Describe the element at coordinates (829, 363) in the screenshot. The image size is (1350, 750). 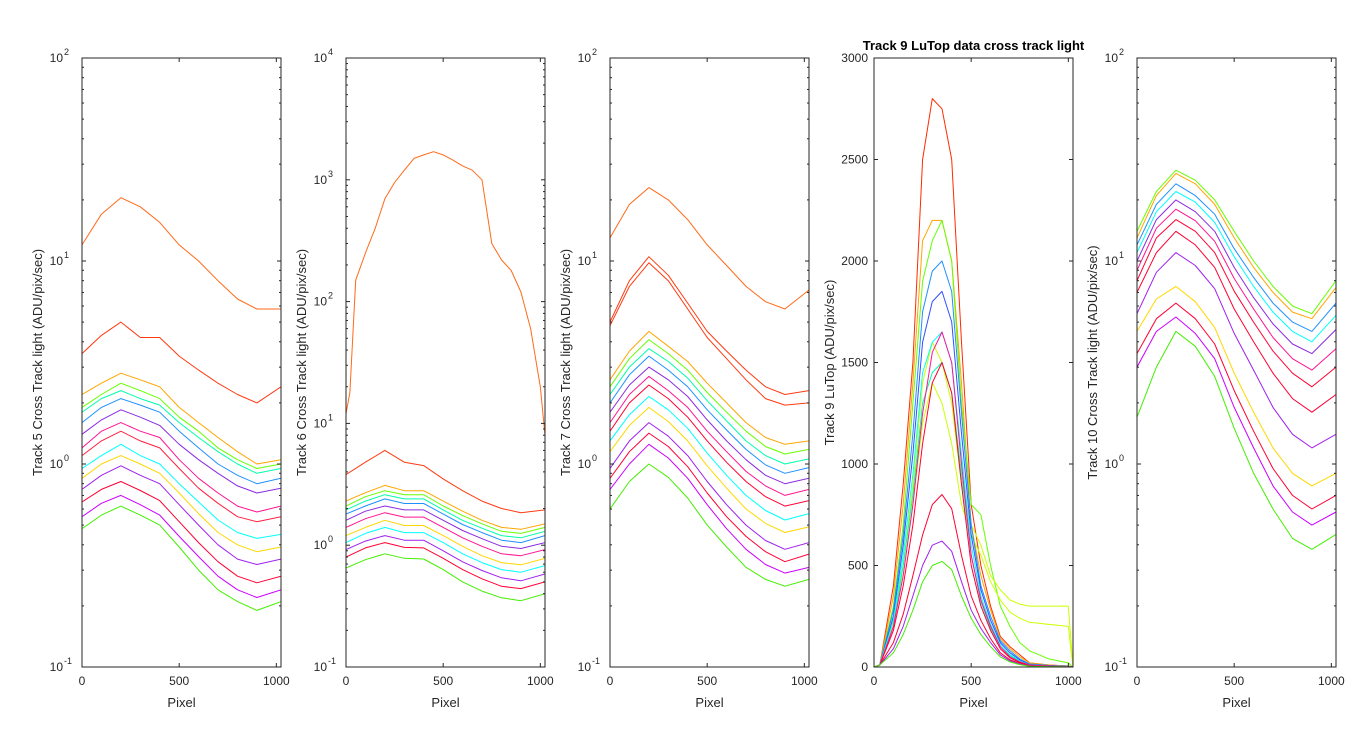
I see `y-axis-label: Track 9 LuTop (ADU/pix/sec)` at that location.